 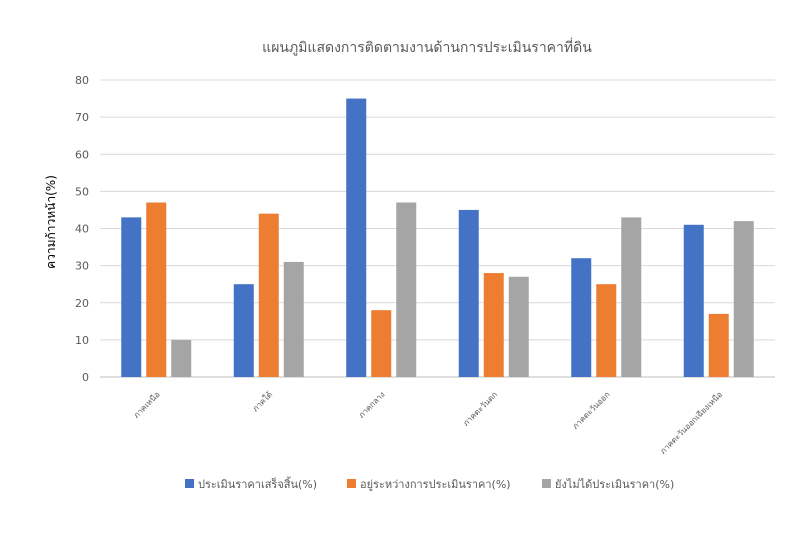 I want to click on y-tick-label: 30, so click(x=82, y=266).